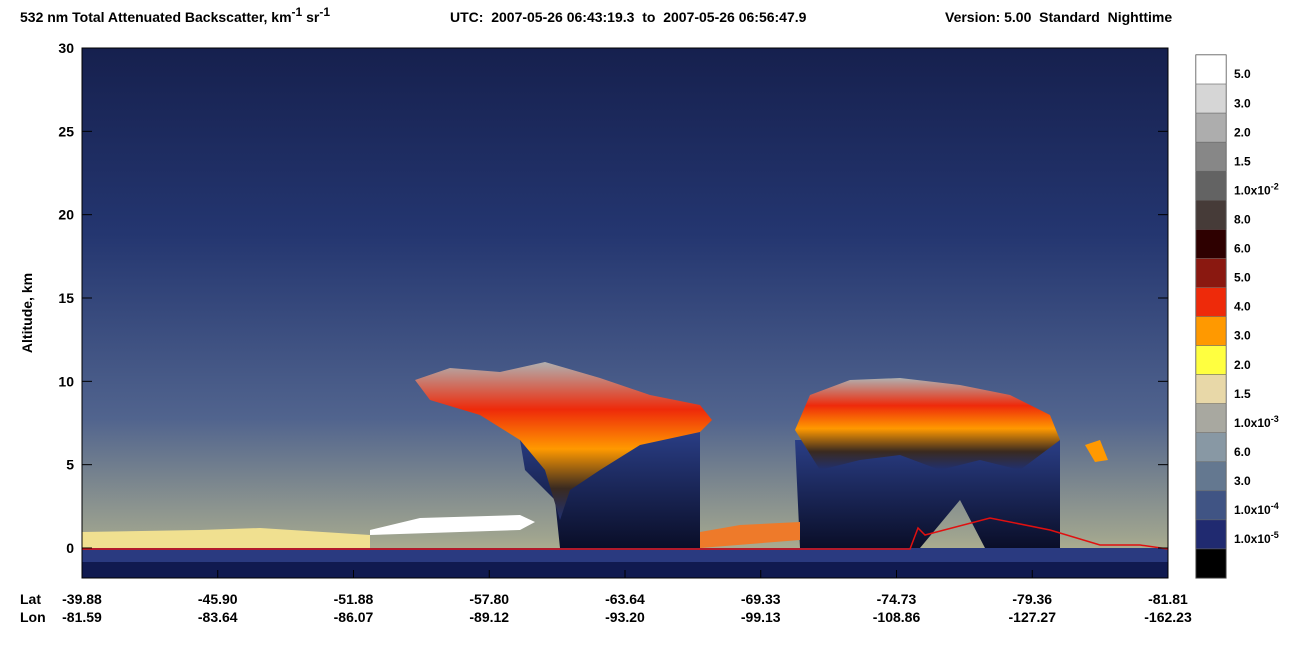  I want to click on x-tick-label: -86.07, so click(354, 617).